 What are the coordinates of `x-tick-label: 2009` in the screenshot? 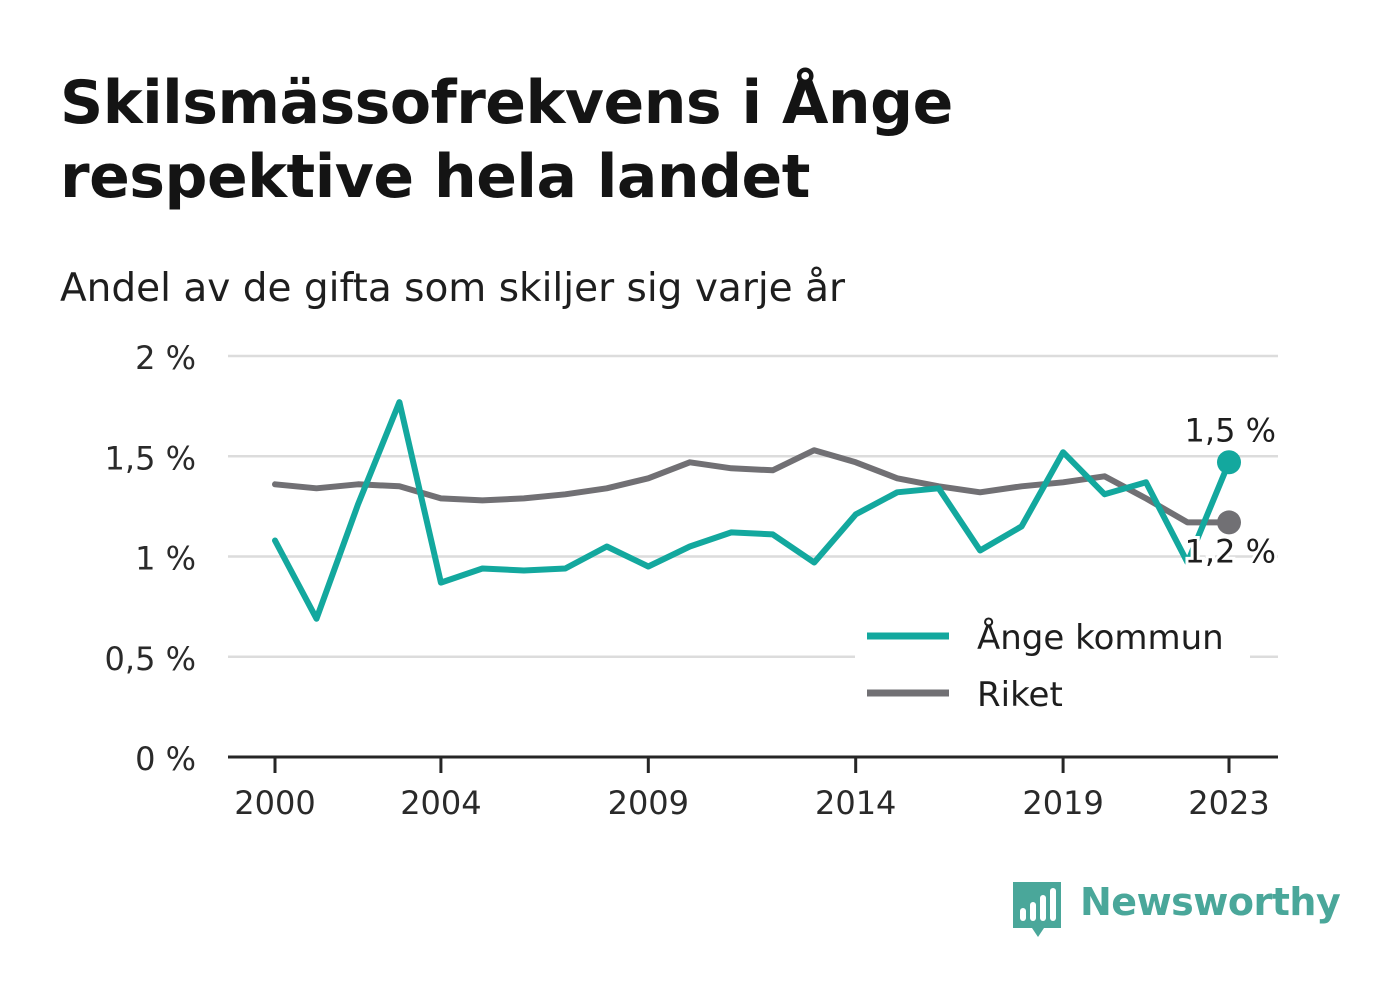 It's located at (648, 803).